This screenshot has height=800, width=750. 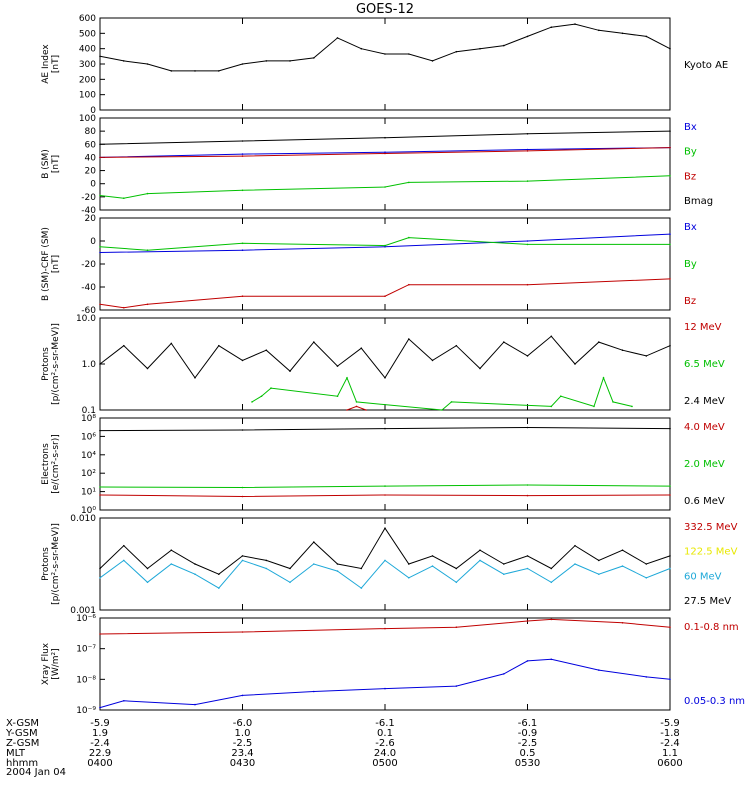 What do you see at coordinates (243, 723) in the screenshot?
I see `orbit-value: -6.0` at bounding box center [243, 723].